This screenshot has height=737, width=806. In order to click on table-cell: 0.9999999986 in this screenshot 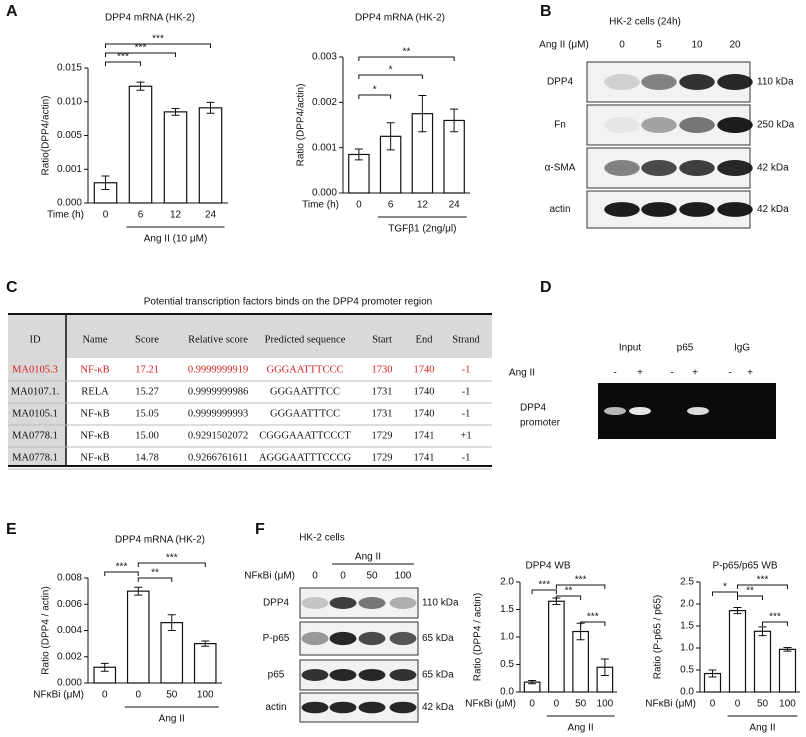, I will do `click(218, 391)`.